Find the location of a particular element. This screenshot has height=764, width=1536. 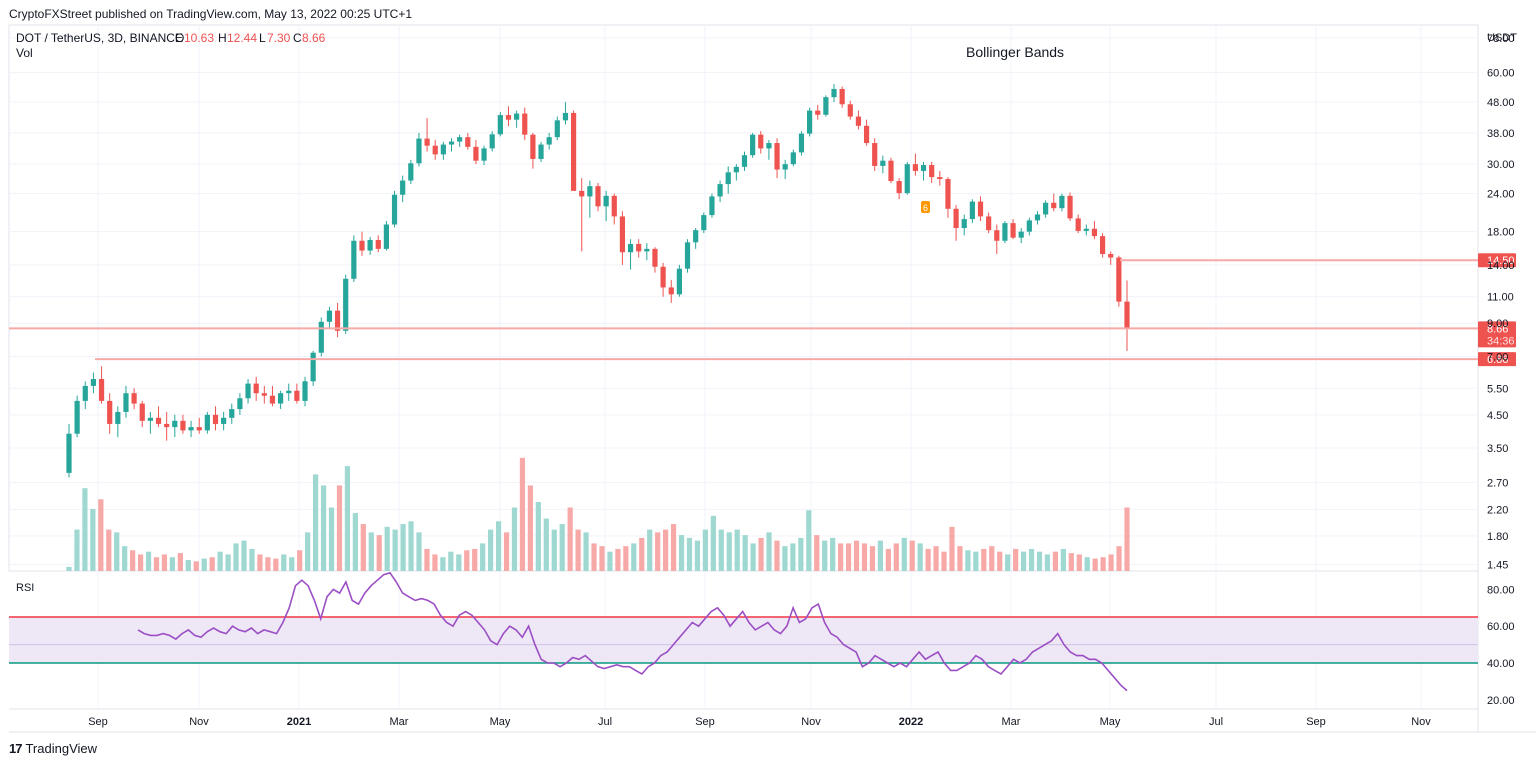

tradingview-logo-icon: 17 is located at coordinates (16, 748).